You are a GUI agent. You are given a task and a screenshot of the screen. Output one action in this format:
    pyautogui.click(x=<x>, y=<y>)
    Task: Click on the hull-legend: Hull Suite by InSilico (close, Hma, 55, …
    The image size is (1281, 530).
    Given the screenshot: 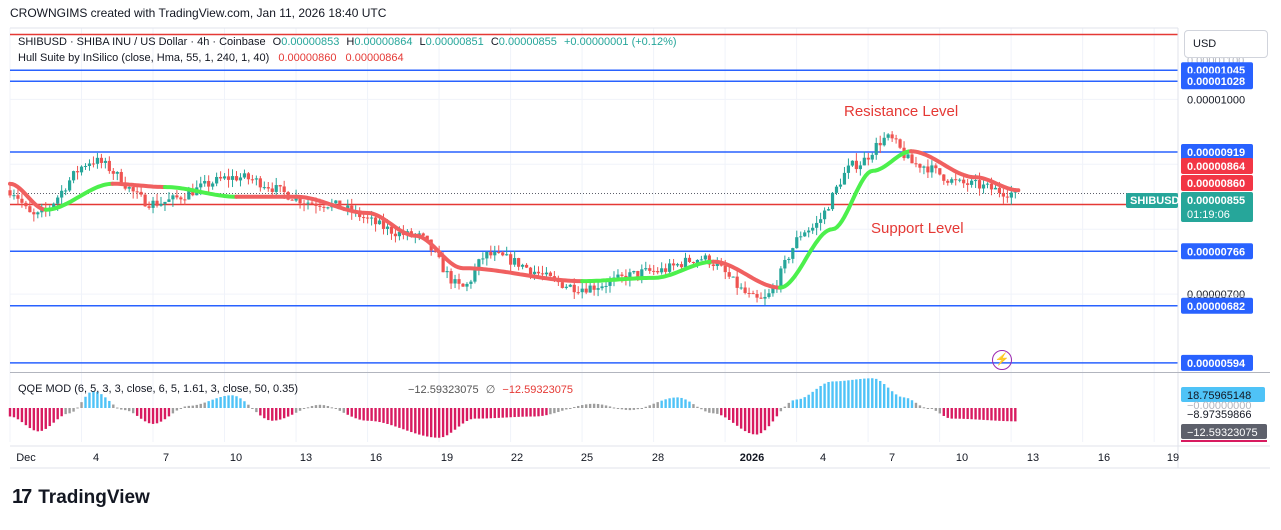 What is the action you would take?
    pyautogui.click(x=211, y=58)
    